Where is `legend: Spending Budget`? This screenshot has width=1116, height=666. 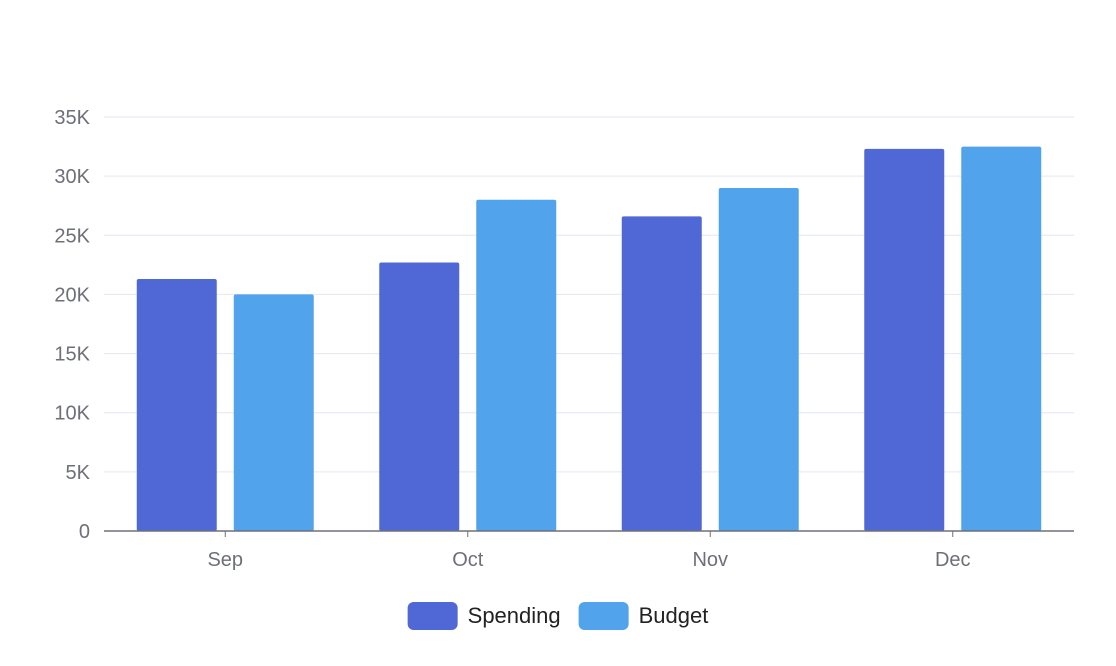 legend: Spending Budget is located at coordinates (558, 616).